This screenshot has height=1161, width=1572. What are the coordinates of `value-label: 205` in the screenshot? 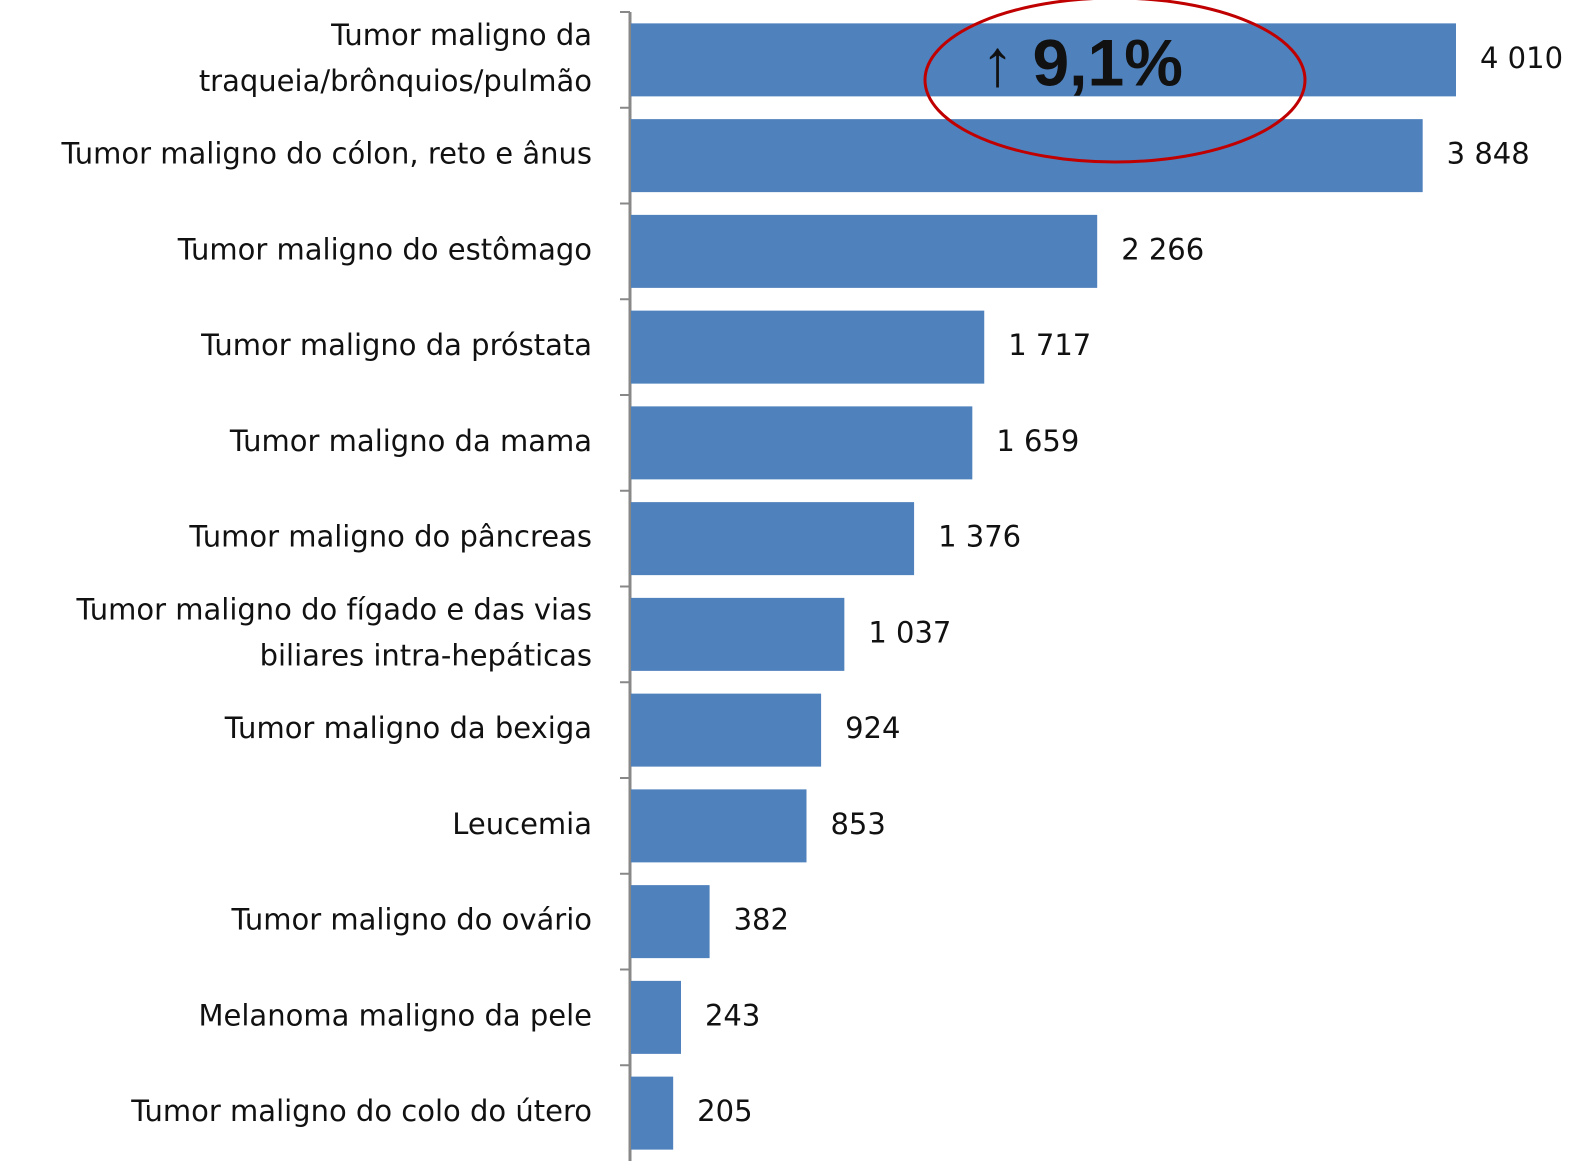 It's located at (724, 1111).